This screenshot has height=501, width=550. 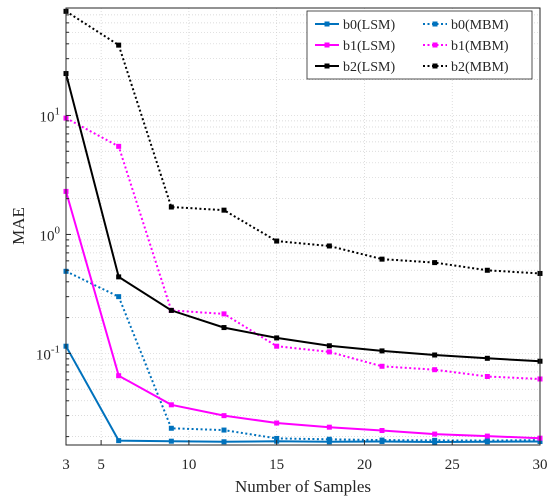 What do you see at coordinates (18, 226) in the screenshot?
I see `y-axis-label: MAE` at bounding box center [18, 226].